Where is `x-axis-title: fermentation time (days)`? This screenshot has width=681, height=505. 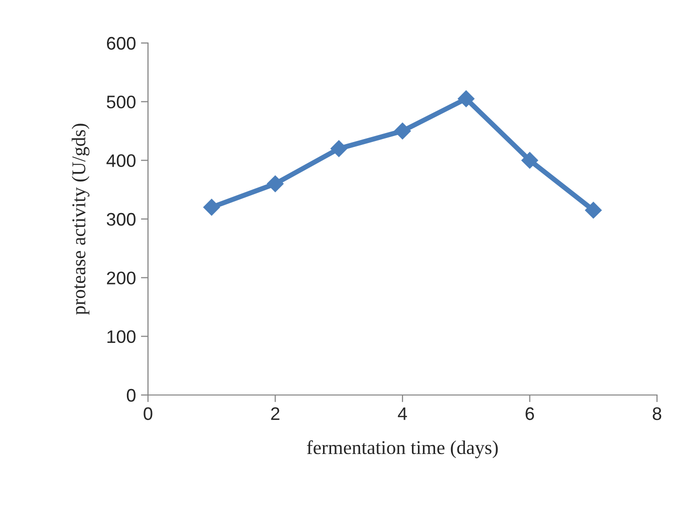
x-axis-title: fermentation time (days) is located at coordinates (402, 449).